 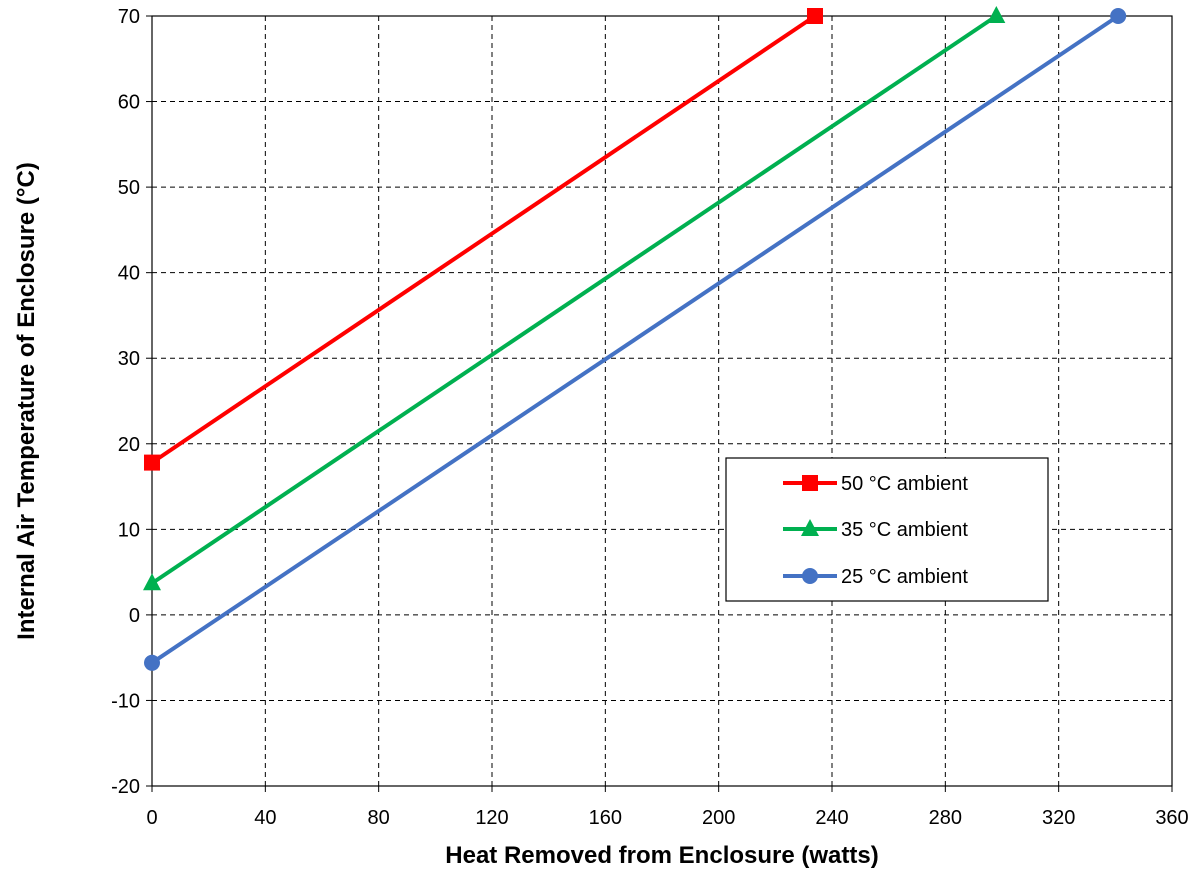 I want to click on y-tick-label: 20, so click(x=129, y=445).